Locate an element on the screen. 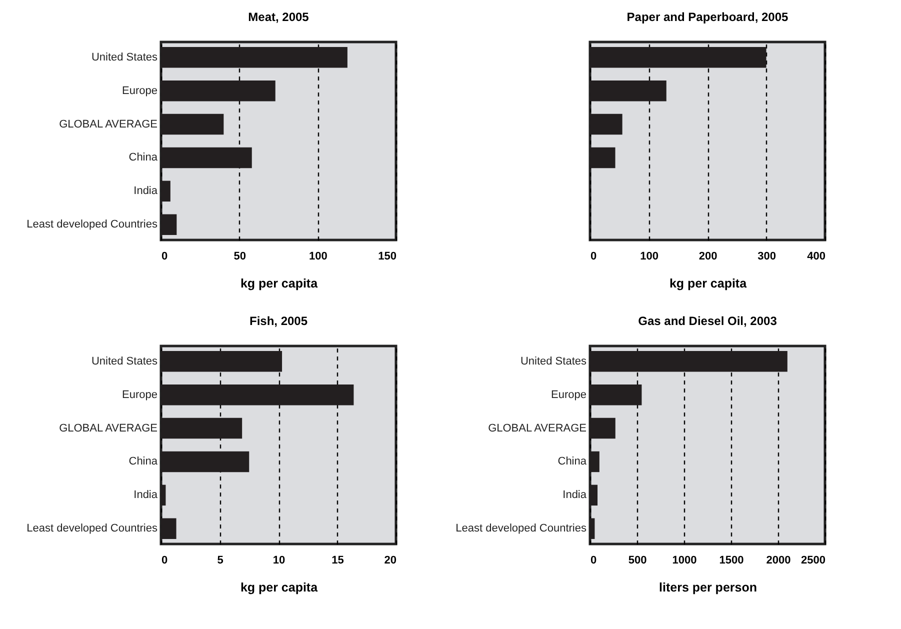 Image resolution: width=901 pixels, height=629 pixels. x-tick-label: 2500 is located at coordinates (813, 560).